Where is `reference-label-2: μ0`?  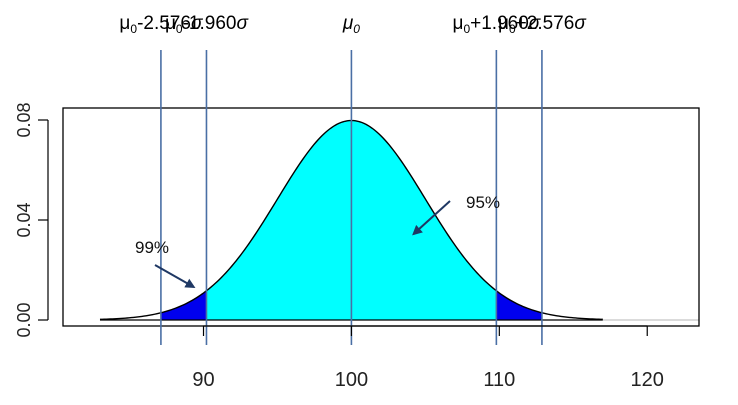 reference-label-2: μ0 is located at coordinates (351, 24).